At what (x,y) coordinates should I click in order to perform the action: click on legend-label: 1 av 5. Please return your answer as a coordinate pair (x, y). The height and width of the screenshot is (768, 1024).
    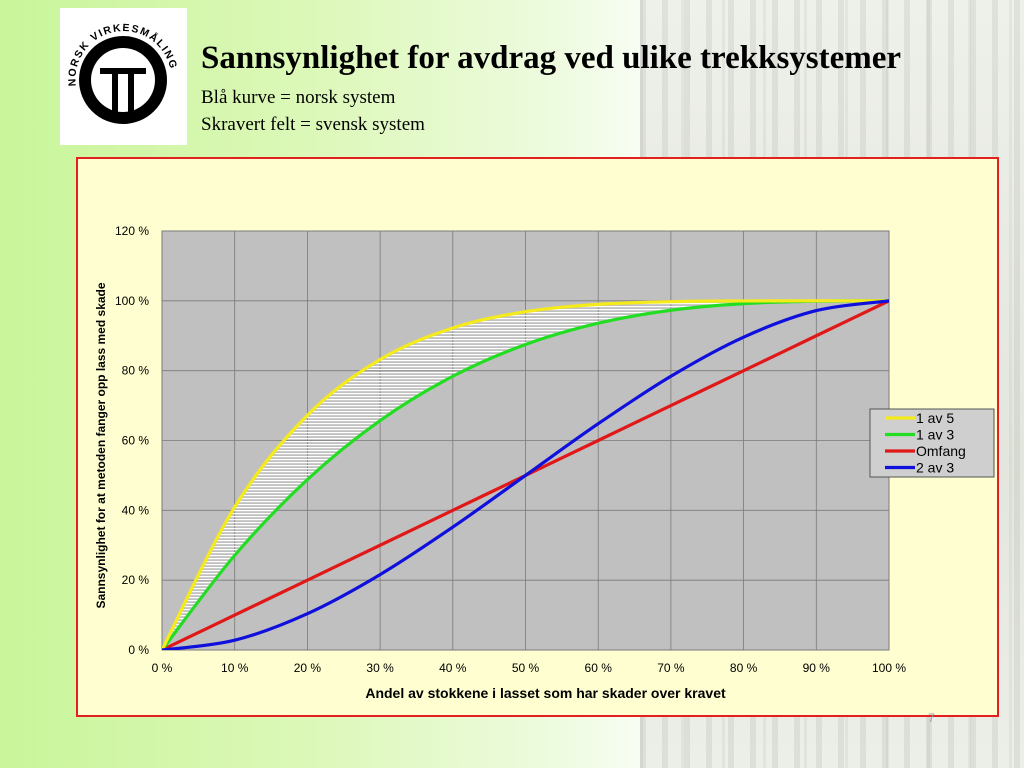
    Looking at the image, I should click on (935, 418).